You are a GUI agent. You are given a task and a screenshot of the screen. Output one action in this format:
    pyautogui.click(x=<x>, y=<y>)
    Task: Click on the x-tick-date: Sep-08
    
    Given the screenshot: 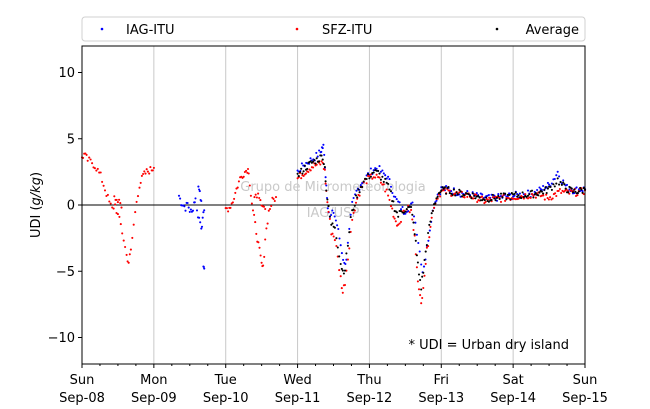 What is the action you would take?
    pyautogui.click(x=82, y=398)
    